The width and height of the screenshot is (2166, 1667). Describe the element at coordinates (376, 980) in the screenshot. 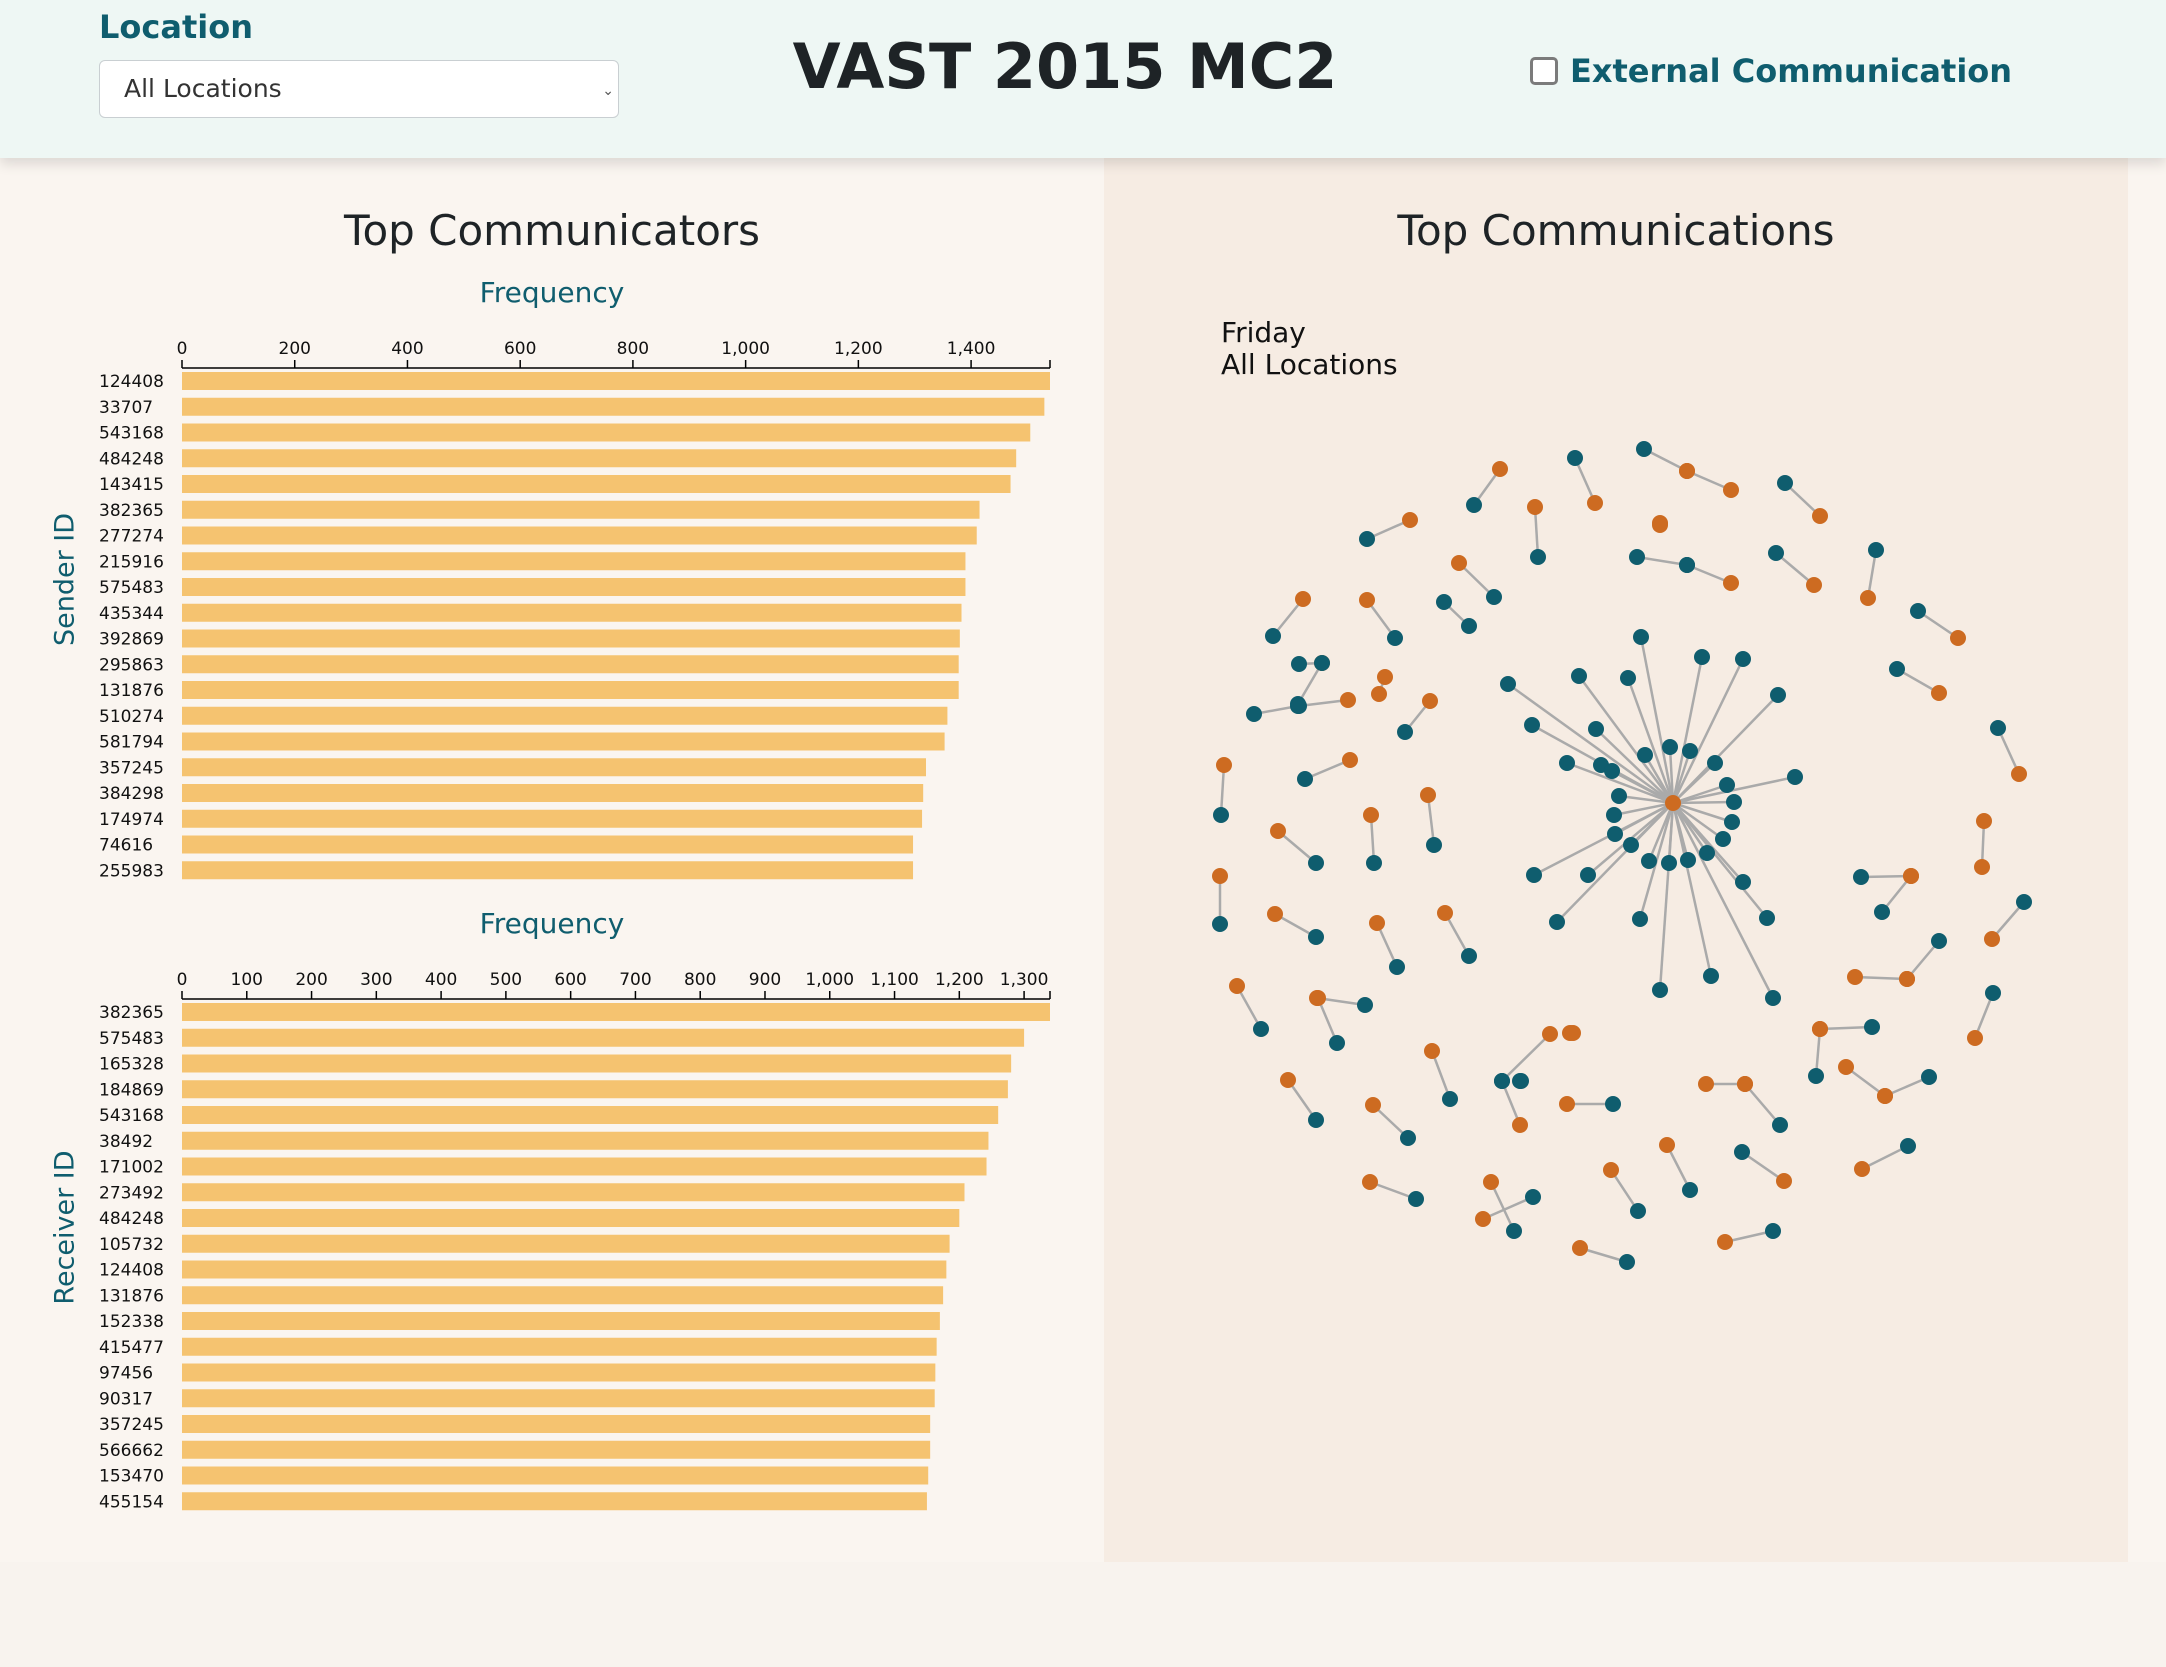

I see `receiver-tick-label: 300` at that location.